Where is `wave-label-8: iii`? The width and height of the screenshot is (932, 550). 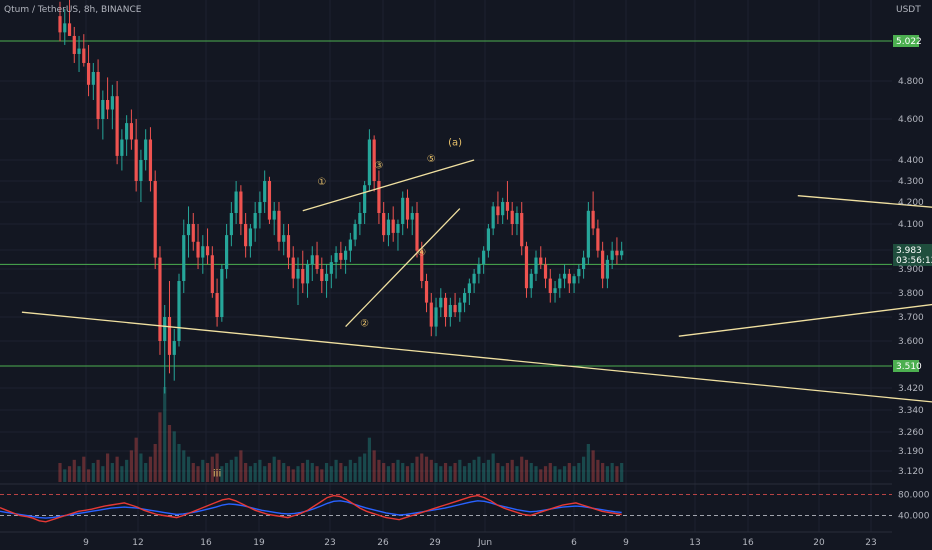
wave-label-8: iii is located at coordinates (217, 474).